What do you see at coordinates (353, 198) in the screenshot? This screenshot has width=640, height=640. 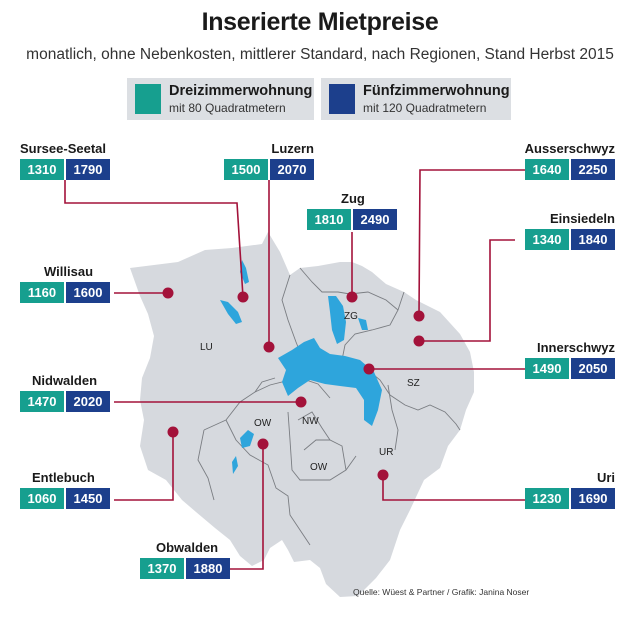 I see `region-name: Zug` at bounding box center [353, 198].